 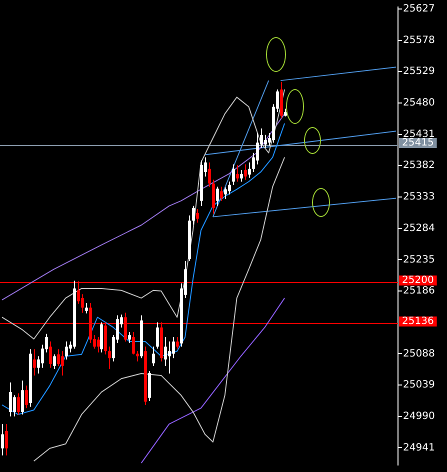 What do you see at coordinates (419, 72) in the screenshot?
I see `y-tick-label: 25529` at bounding box center [419, 72].